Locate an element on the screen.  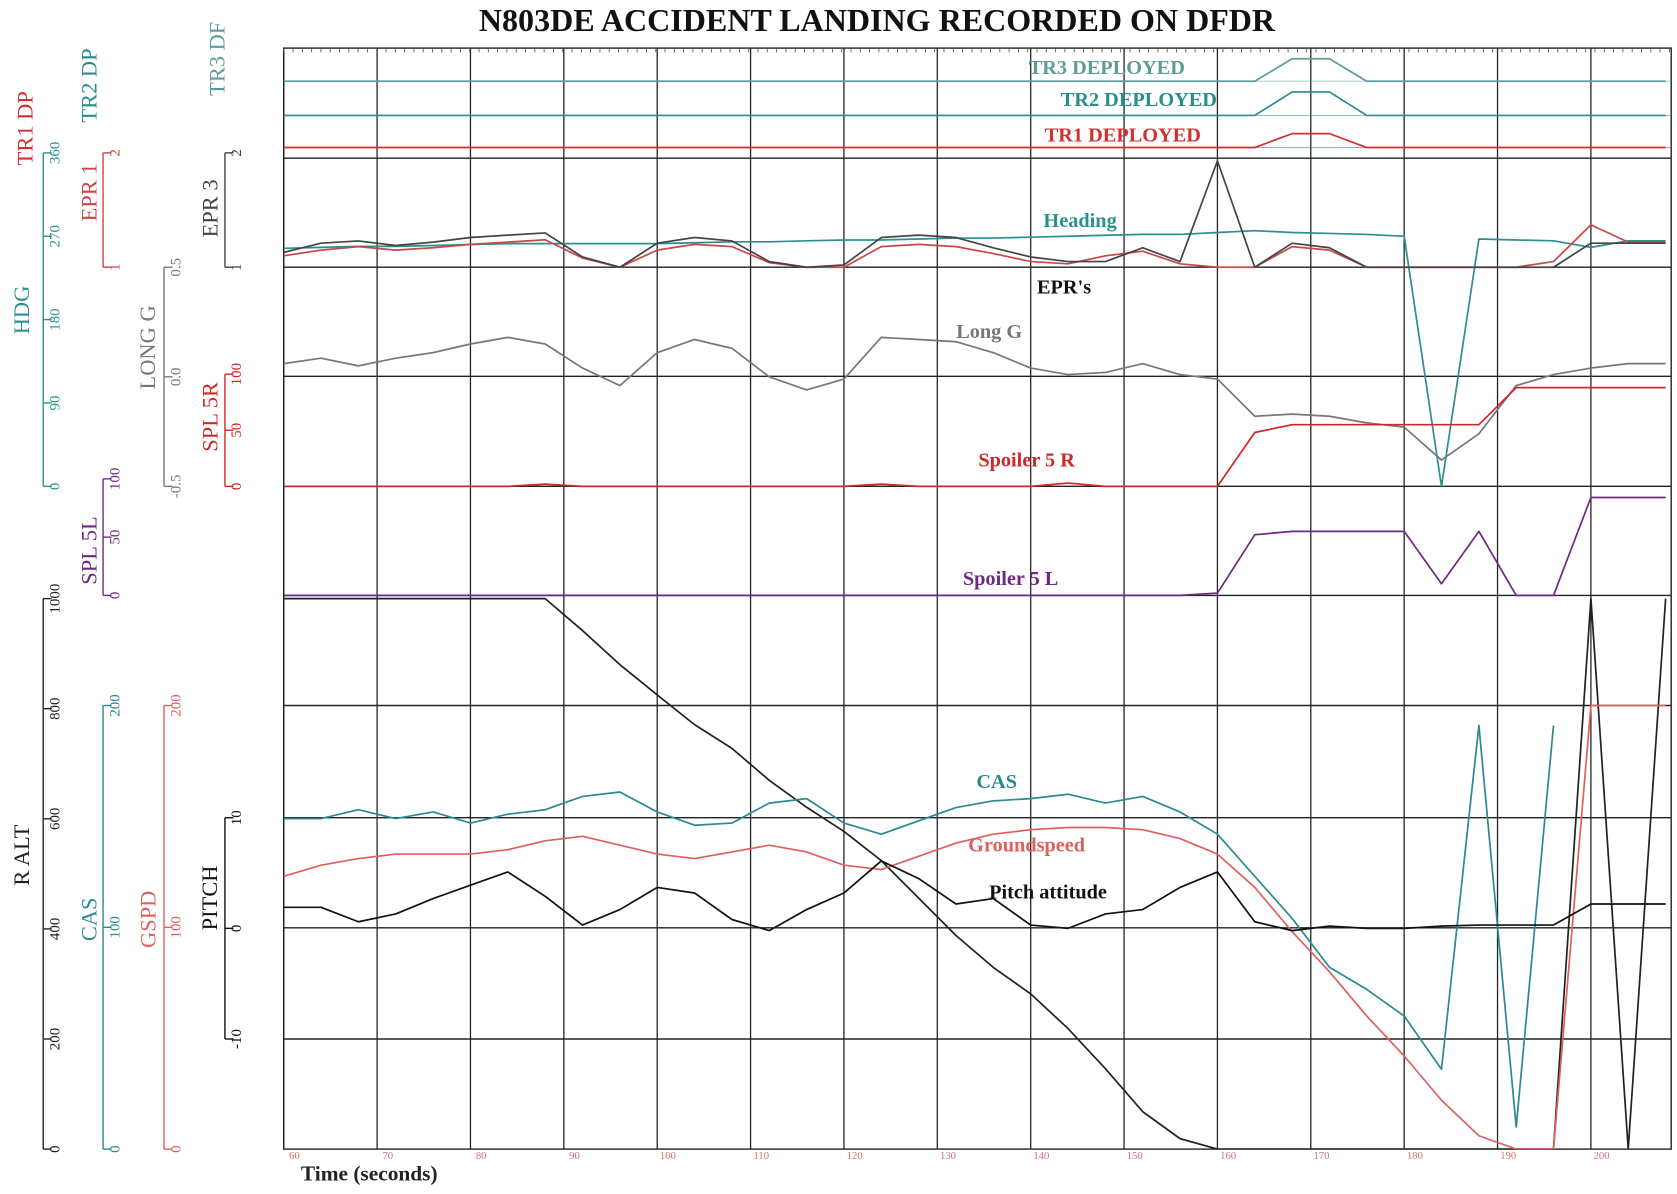
series-label: Heading is located at coordinates (1079, 221).